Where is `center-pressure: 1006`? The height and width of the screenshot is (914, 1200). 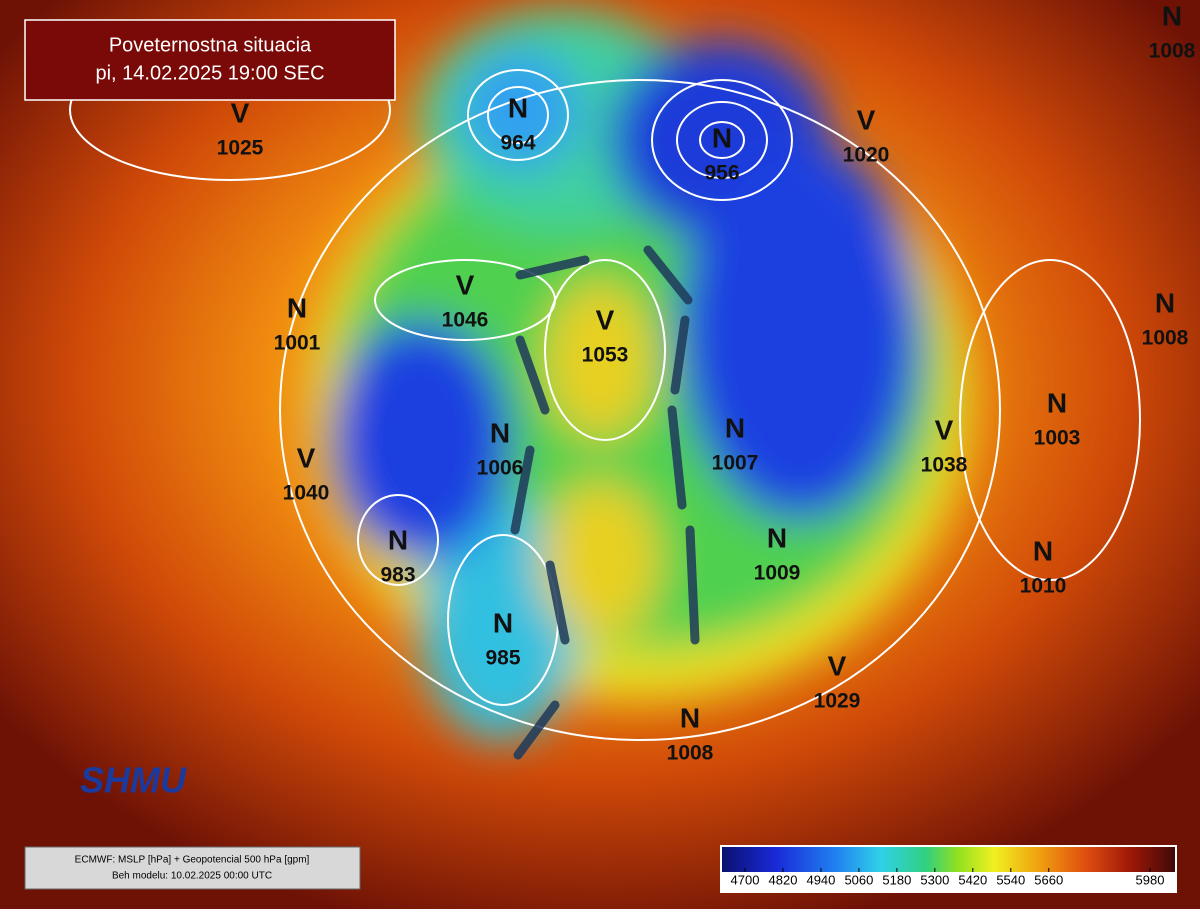
center-pressure: 1006 is located at coordinates (500, 468).